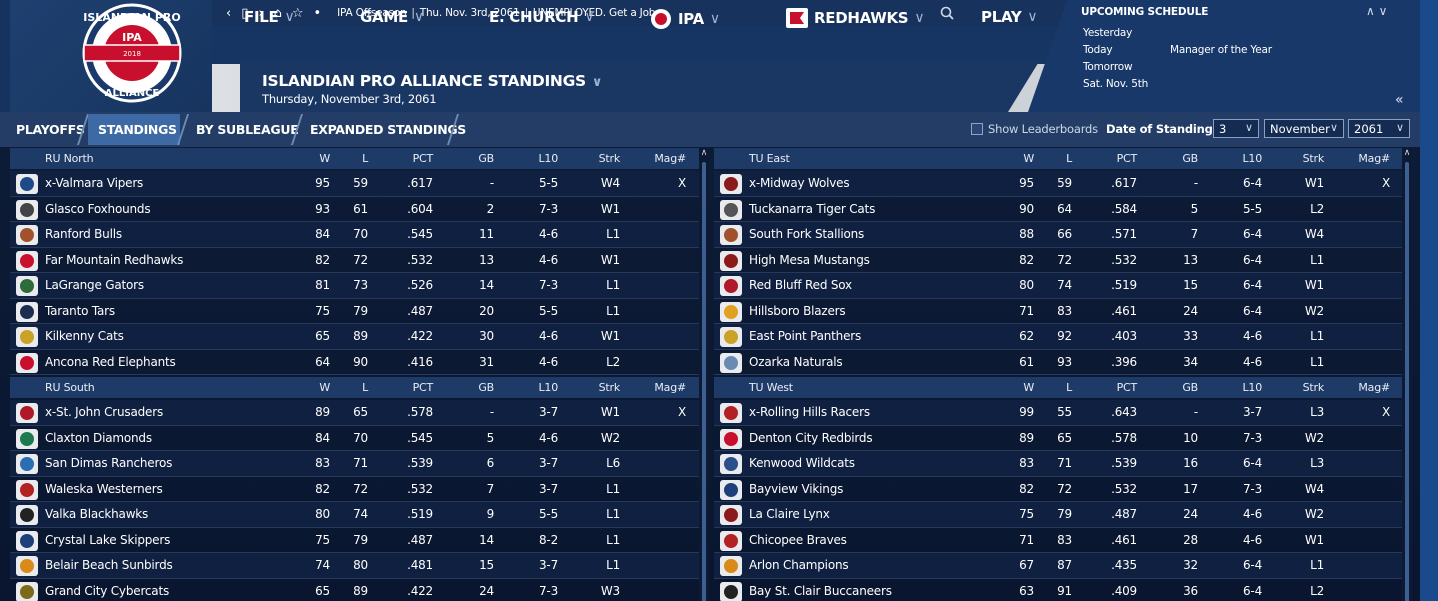 The image size is (1438, 601). Describe the element at coordinates (107, 590) in the screenshot. I see `team-name: Grand City Cybercats` at that location.